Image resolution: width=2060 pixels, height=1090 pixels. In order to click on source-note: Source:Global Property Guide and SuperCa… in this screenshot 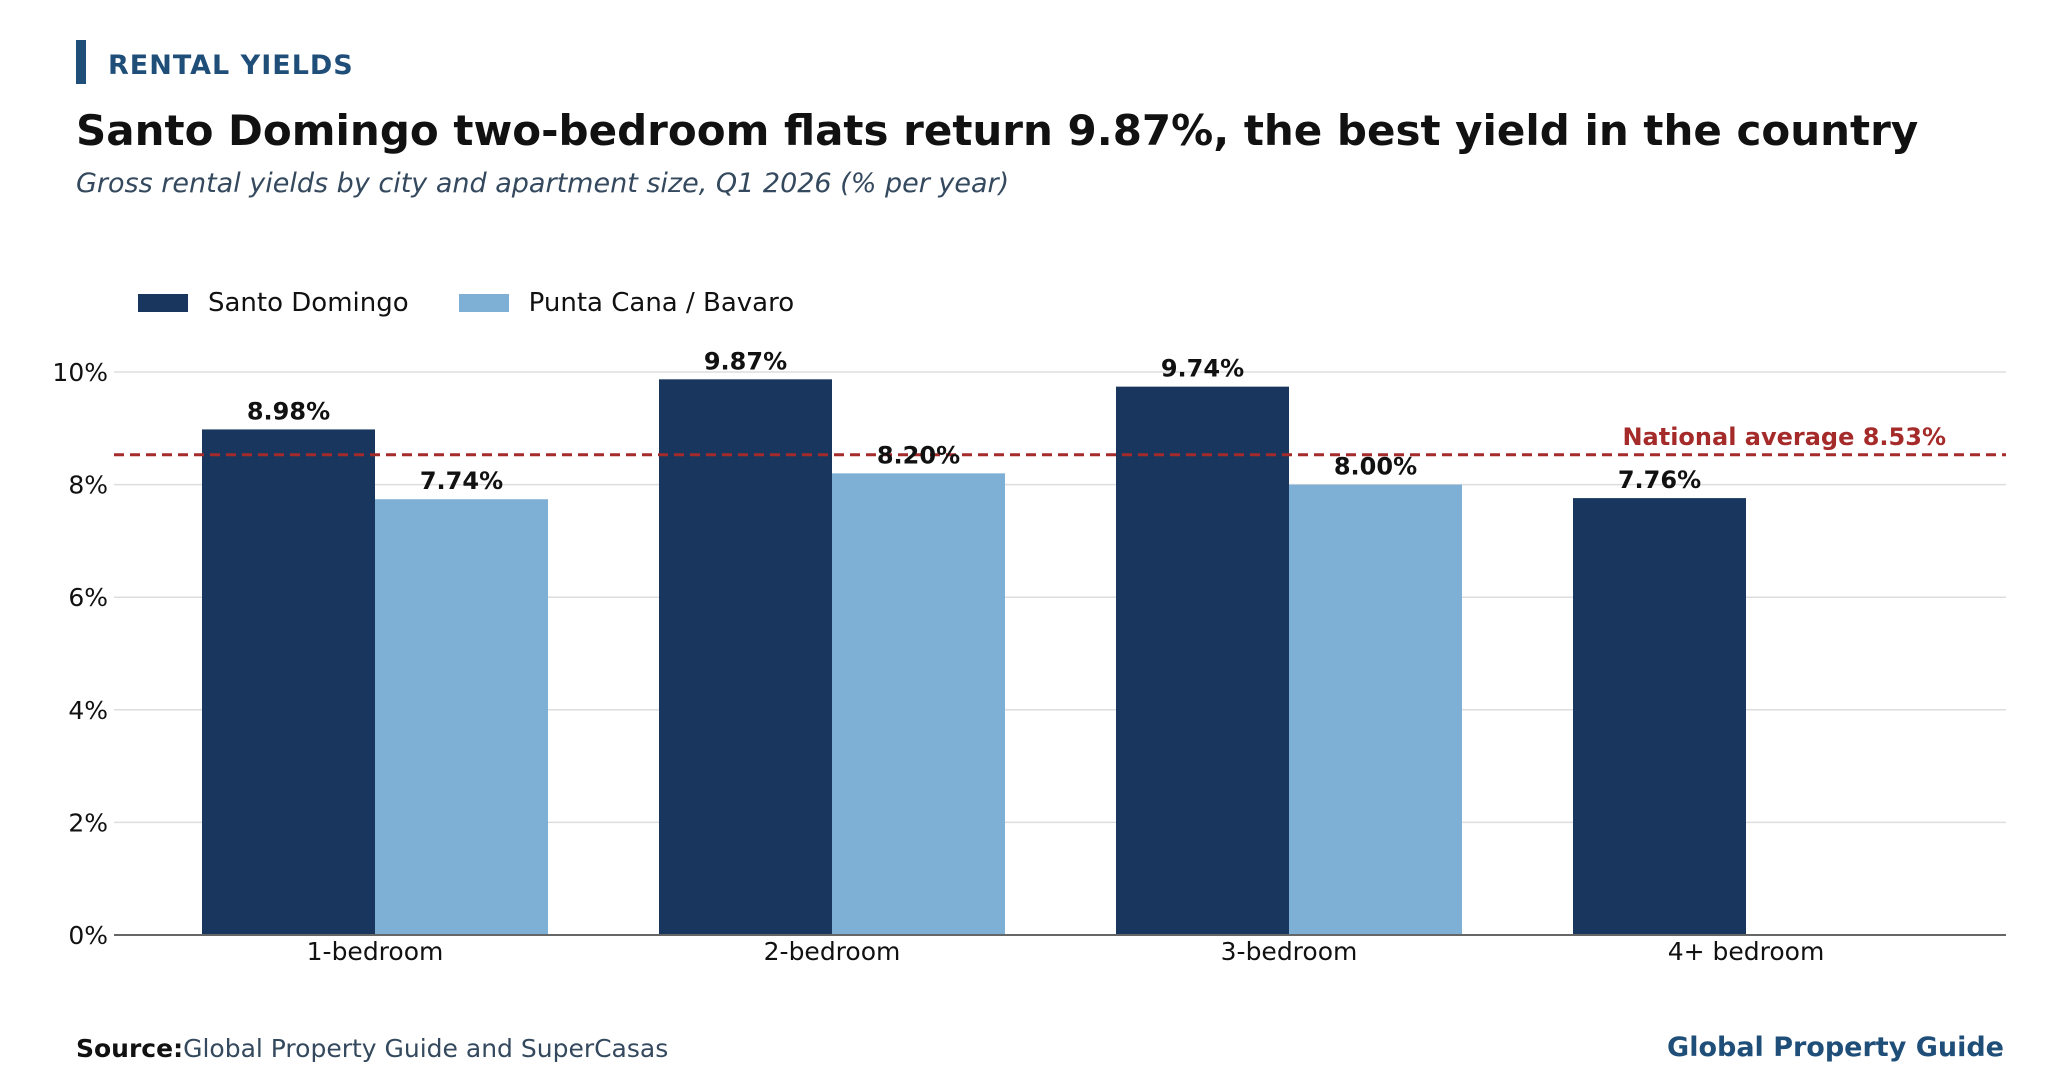, I will do `click(372, 1048)`.